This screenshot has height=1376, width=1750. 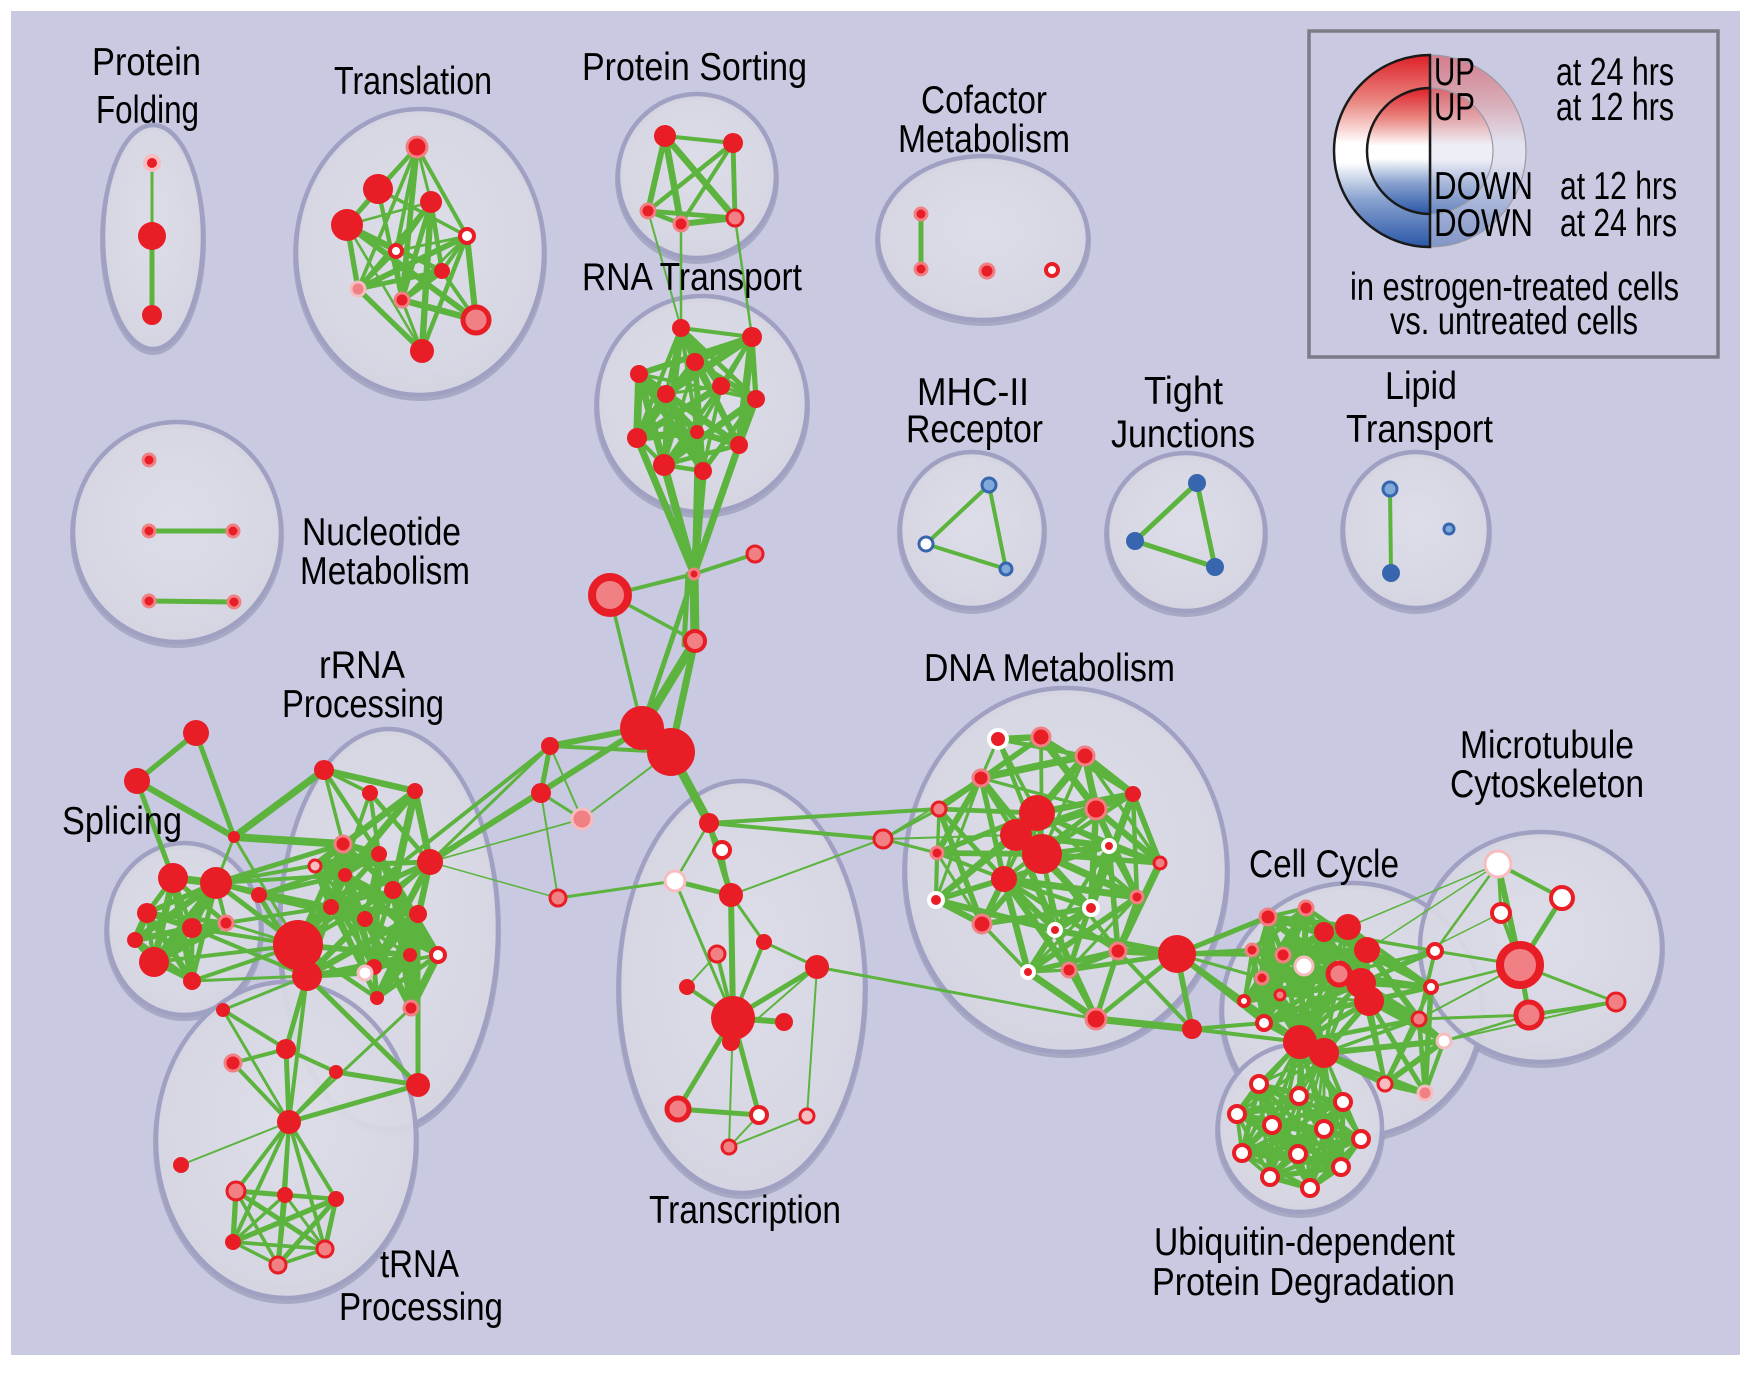 I want to click on svg-text: RNA Transport, so click(x=692, y=277).